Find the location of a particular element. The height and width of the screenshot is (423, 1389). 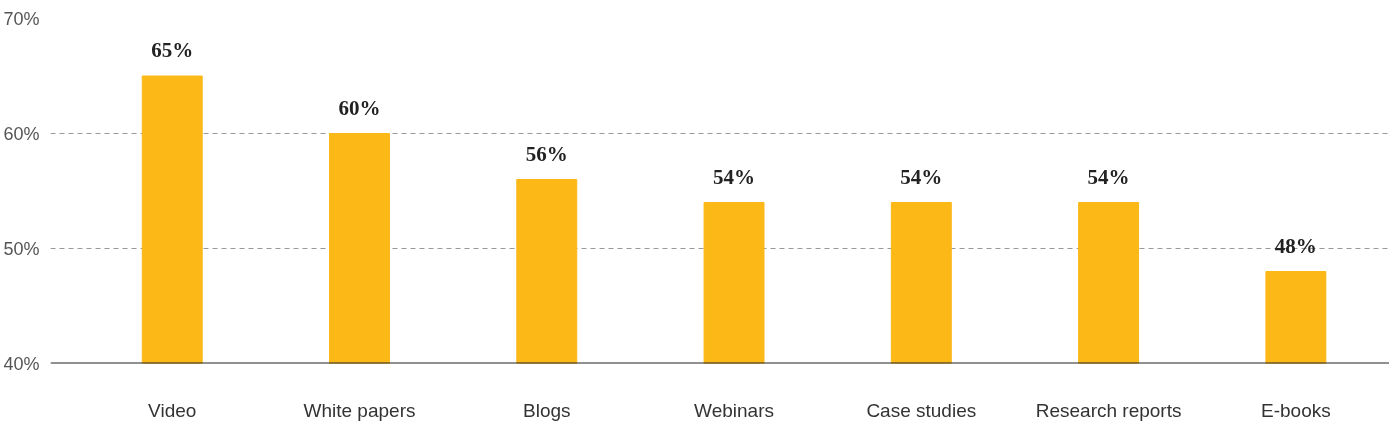

x-tick-label: E-books is located at coordinates (1296, 410).